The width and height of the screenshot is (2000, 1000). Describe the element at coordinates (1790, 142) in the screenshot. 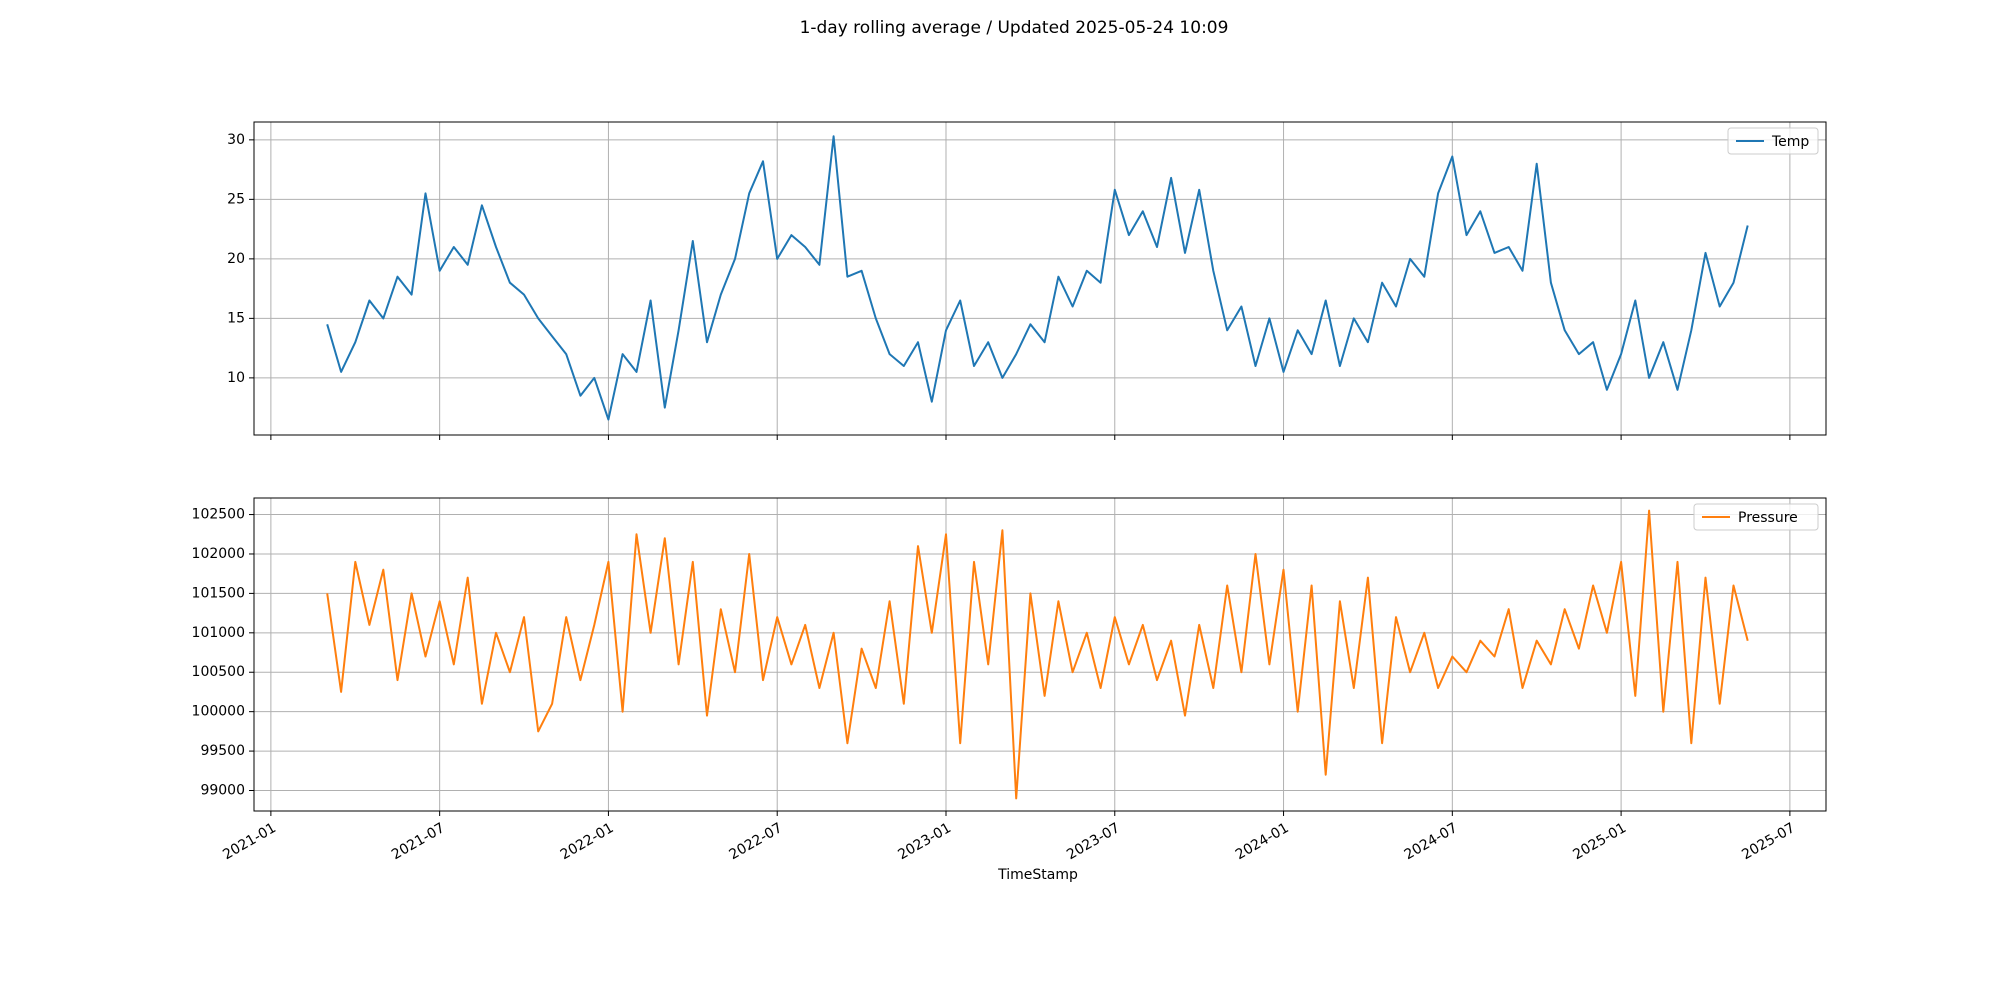

I see `legend-label: Temp` at that location.